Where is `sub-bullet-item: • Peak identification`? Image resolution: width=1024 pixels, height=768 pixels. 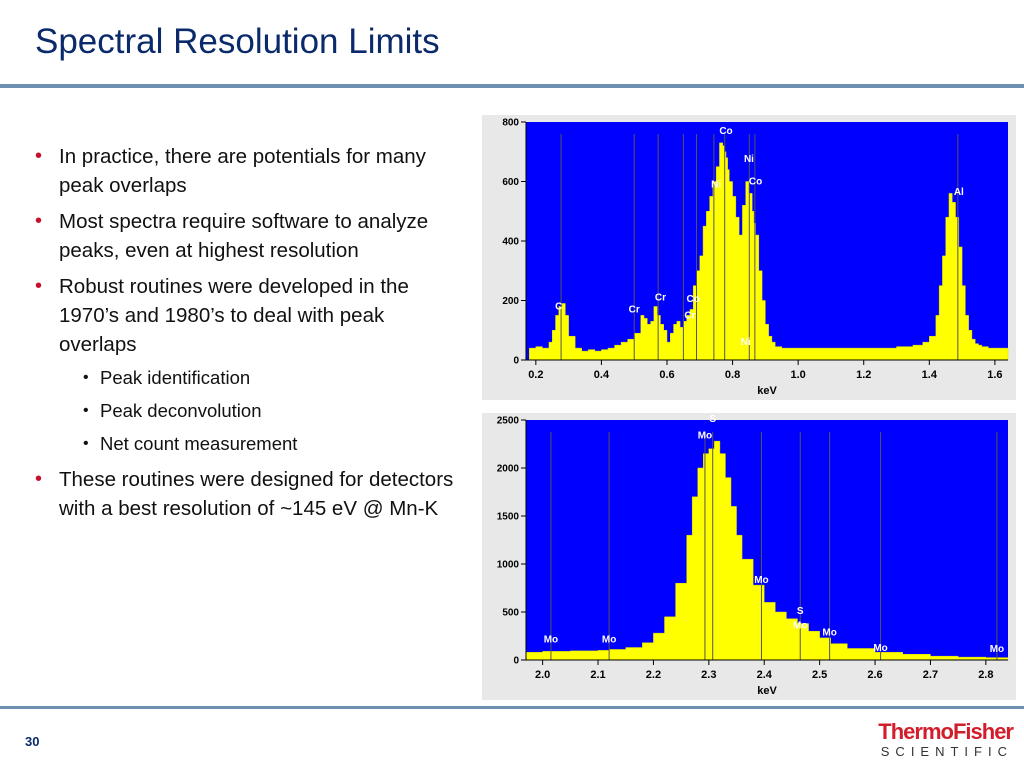 sub-bullet-item: • Peak identification is located at coordinates (248, 378).